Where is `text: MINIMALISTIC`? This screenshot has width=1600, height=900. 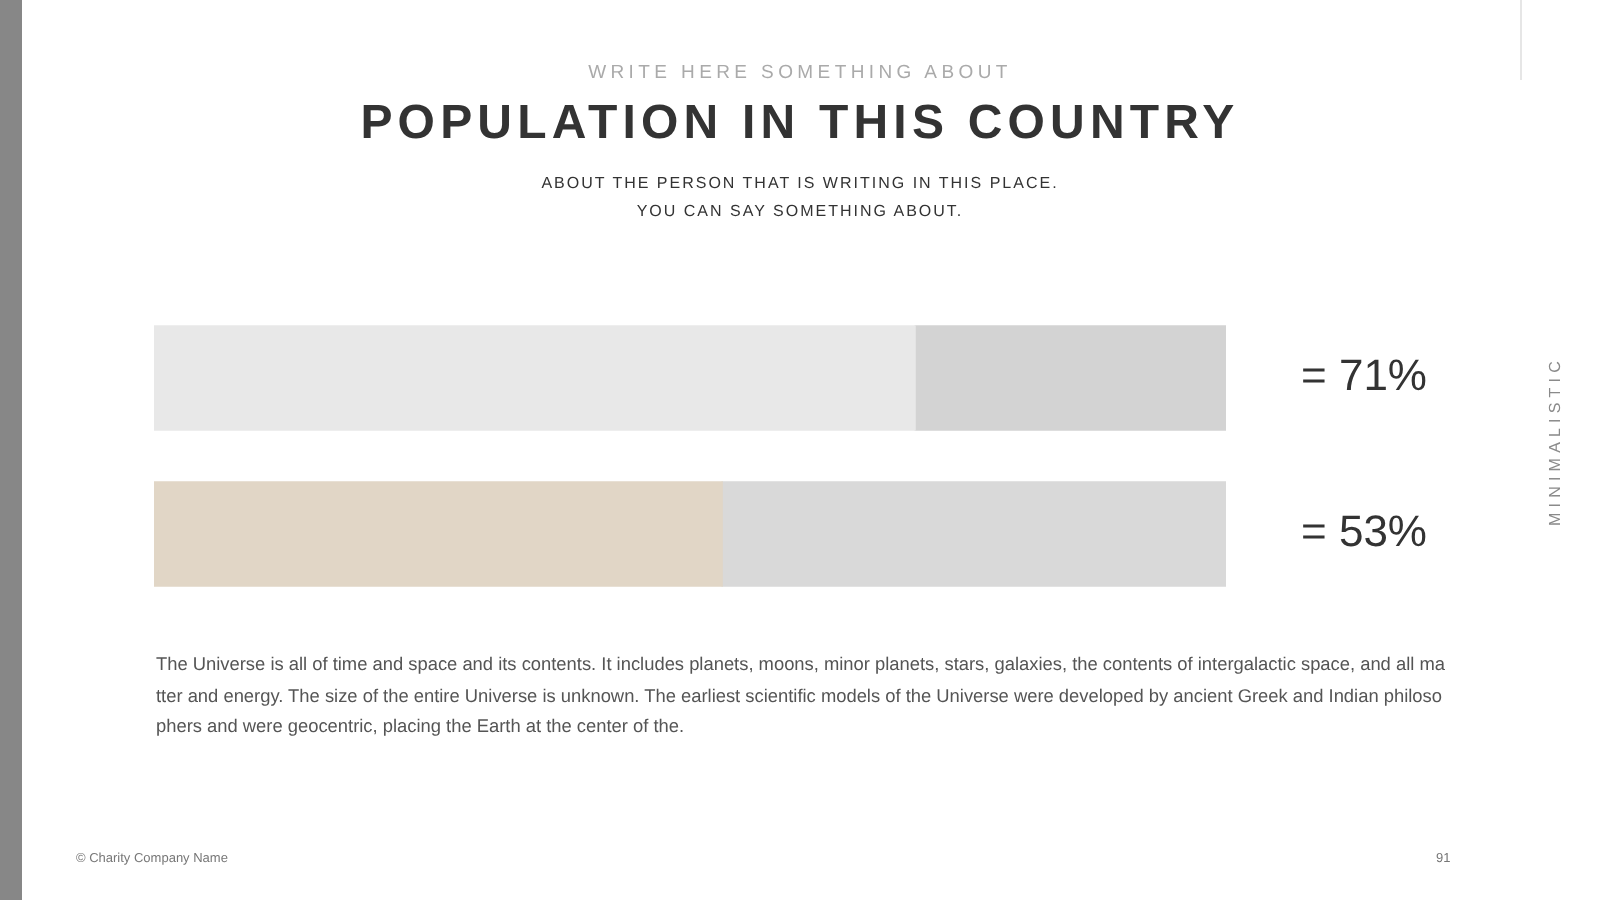
text: MINIMALISTIC is located at coordinates (1555, 441).